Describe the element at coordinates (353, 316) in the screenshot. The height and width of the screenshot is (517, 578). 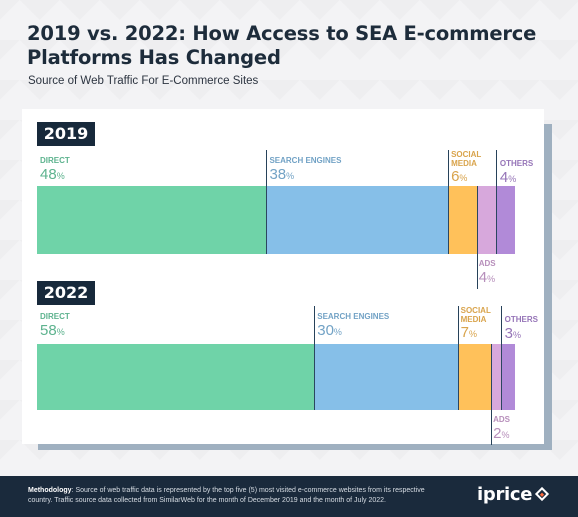
I see `label-2022-search-engines: SEARCH ENGINES` at that location.